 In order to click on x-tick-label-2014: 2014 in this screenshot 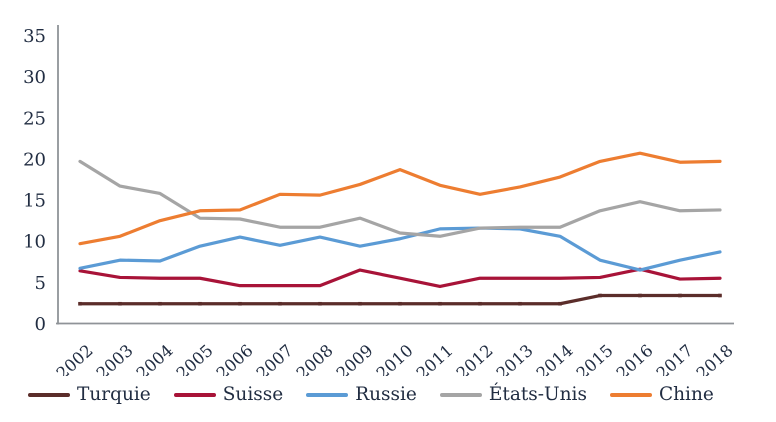, I will do `click(555, 358)`.